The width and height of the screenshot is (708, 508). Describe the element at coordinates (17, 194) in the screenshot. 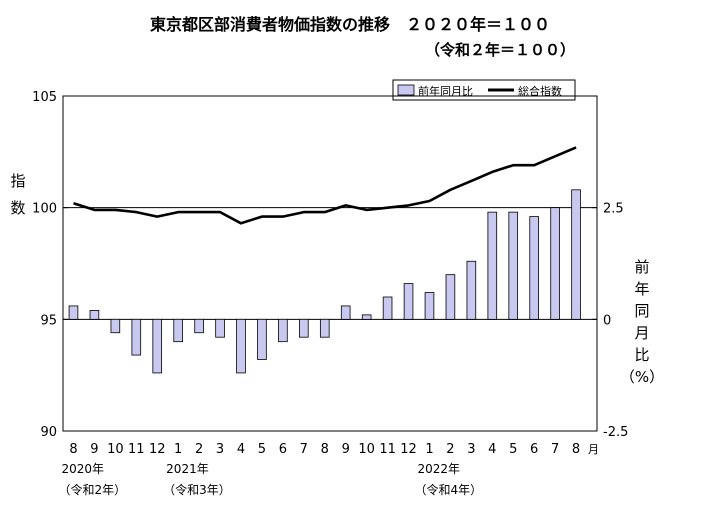

I see `left-axis-label: 指数` at that location.